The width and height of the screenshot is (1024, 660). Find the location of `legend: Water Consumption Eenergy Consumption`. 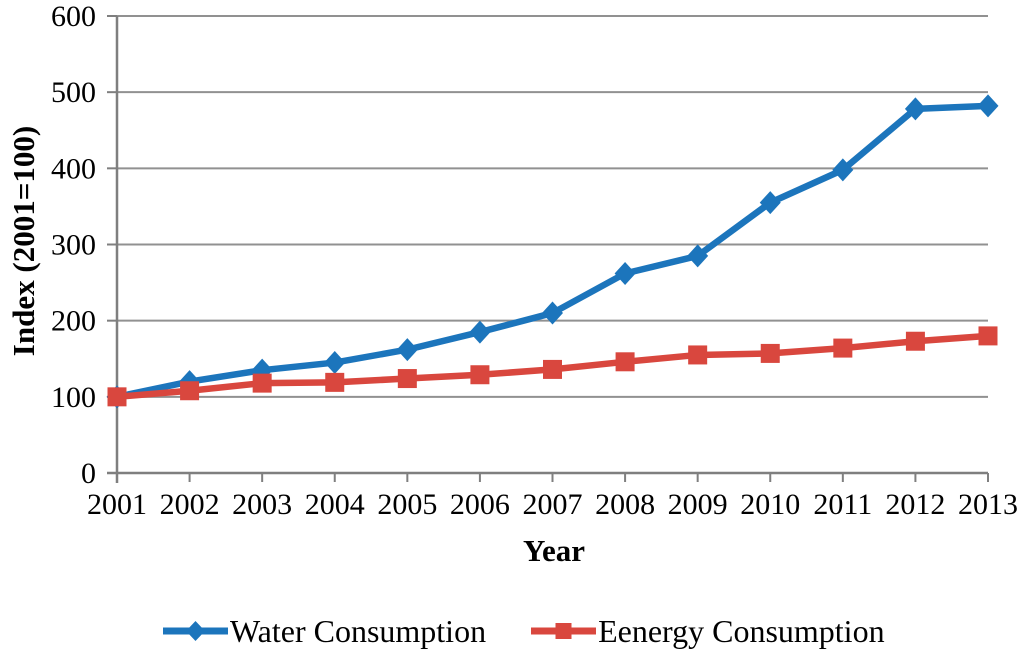

legend: Water Consumption Eenergy Consumption is located at coordinates (524, 631).